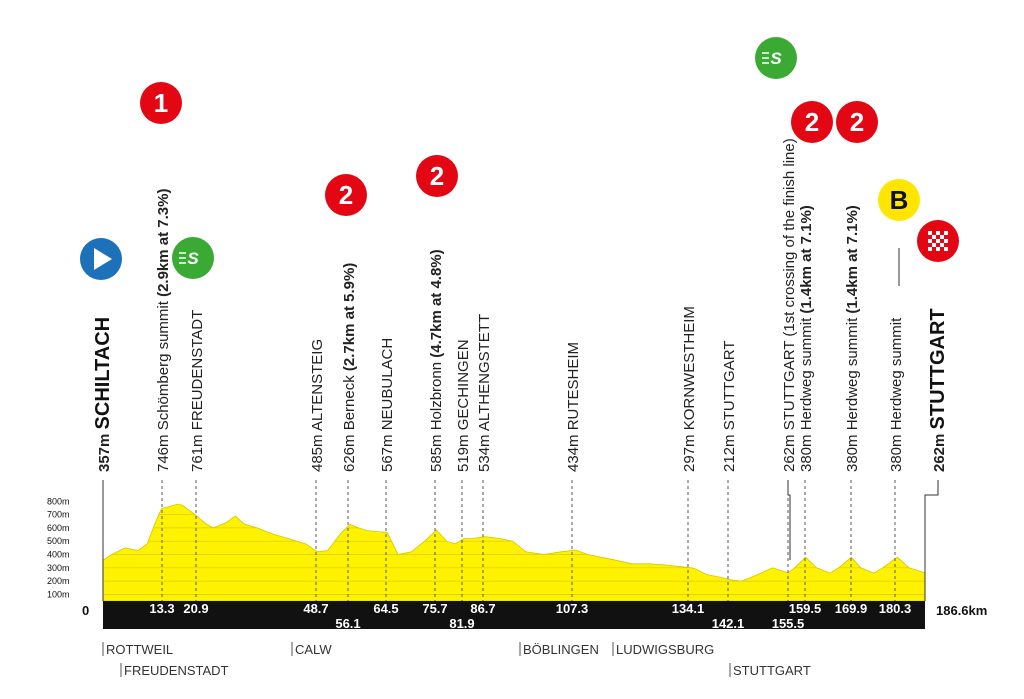  What do you see at coordinates (195, 608) in the screenshot?
I see `km-label: 20.9` at bounding box center [195, 608].